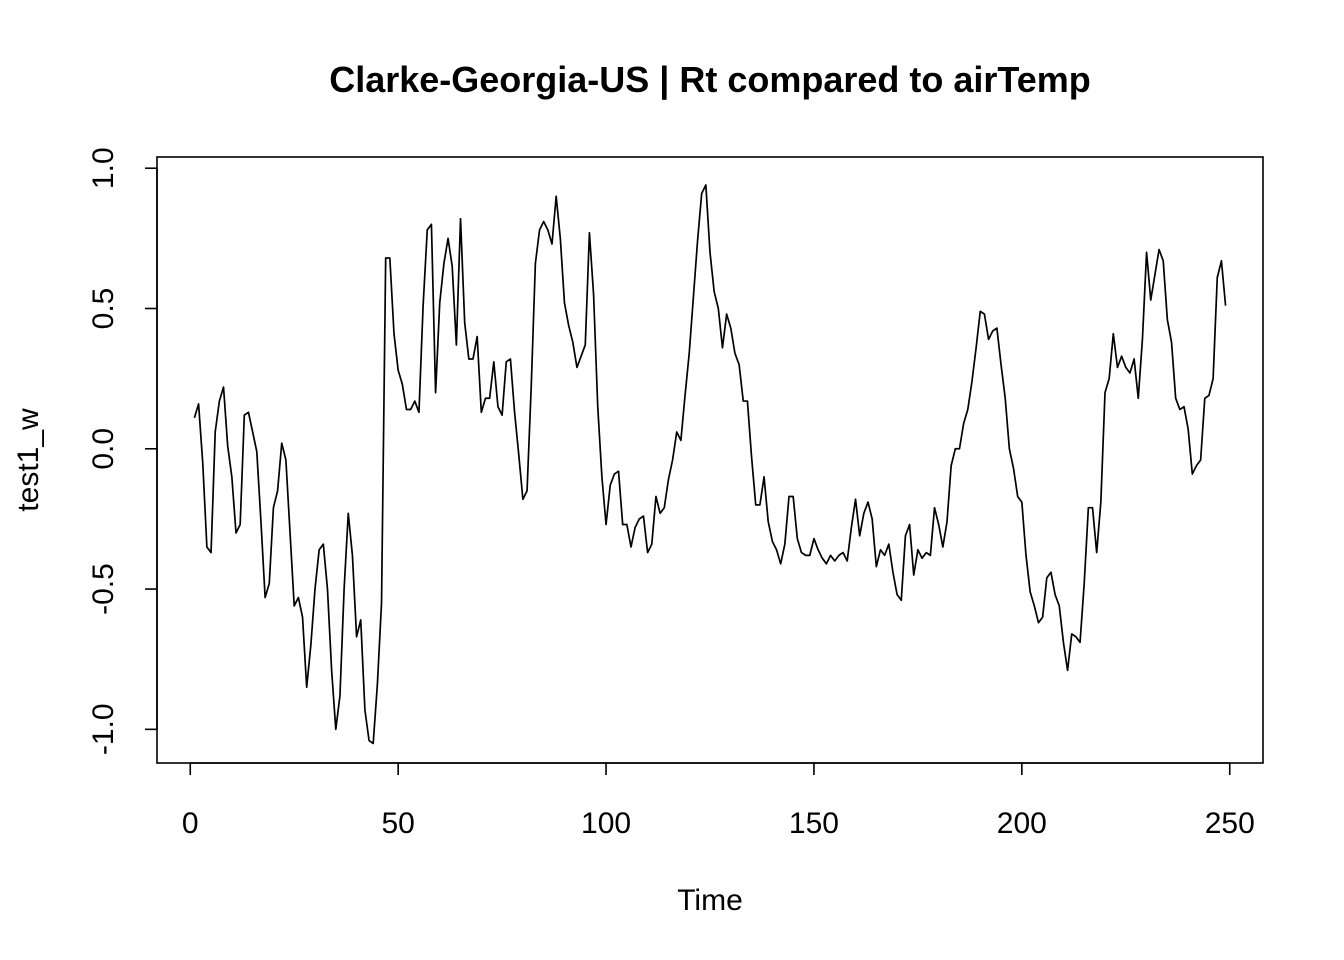  What do you see at coordinates (103, 589) in the screenshot?
I see `y-tick-label: -0.5` at bounding box center [103, 589].